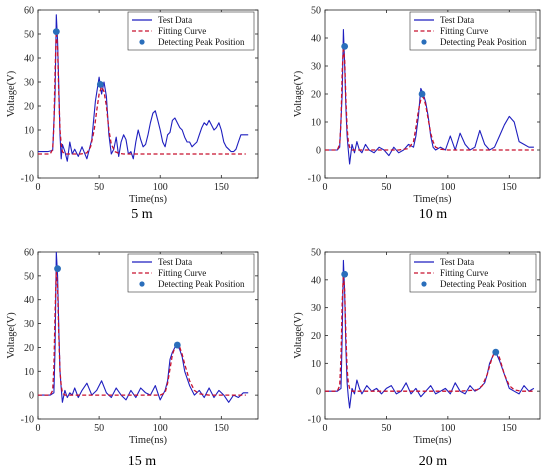 The height and width of the screenshot is (473, 550). I want to click on panel-caption: 20 m, so click(433, 461).